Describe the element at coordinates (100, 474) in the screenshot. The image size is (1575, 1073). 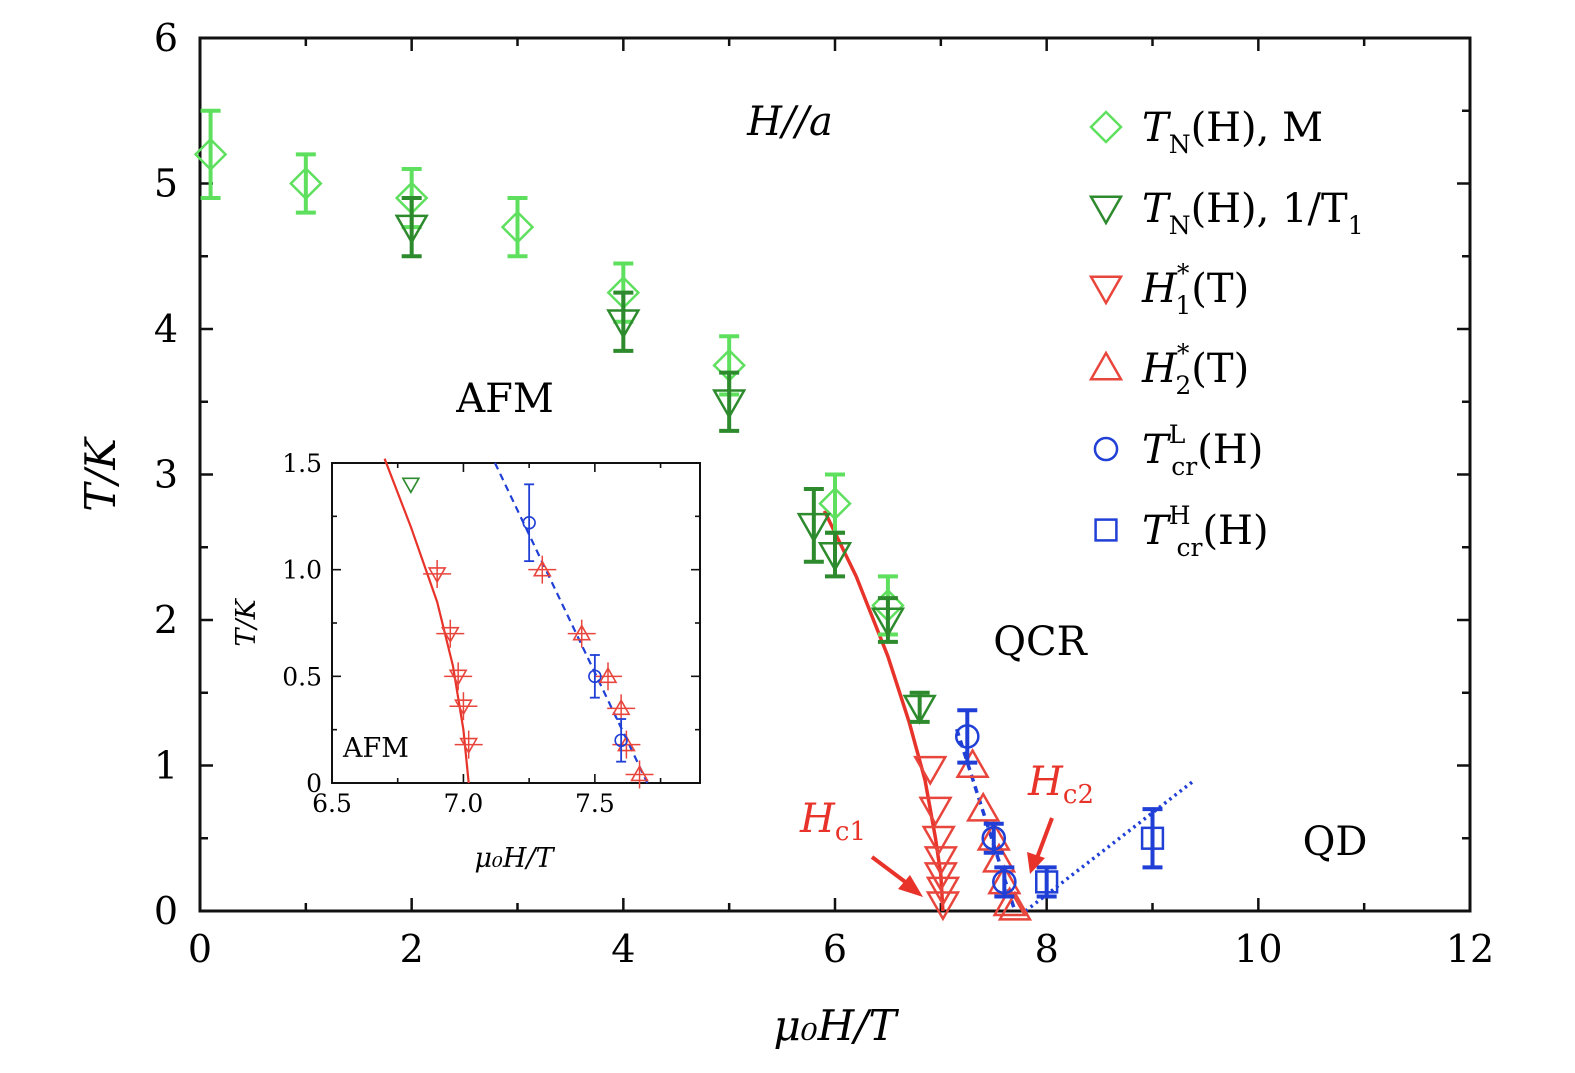
I see `y-axis-label: T/K` at that location.